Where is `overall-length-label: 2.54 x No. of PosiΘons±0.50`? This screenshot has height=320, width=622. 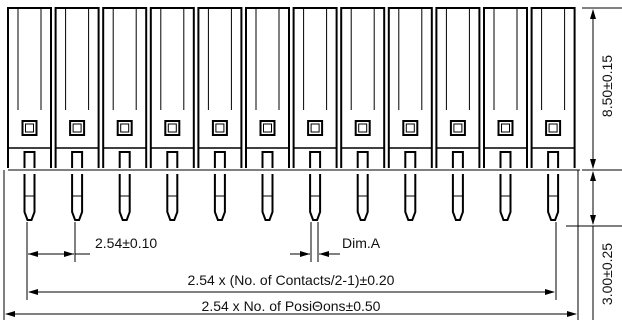 overall-length-label: 2.54 x No. of PosiΘons±0.50 is located at coordinates (291, 306).